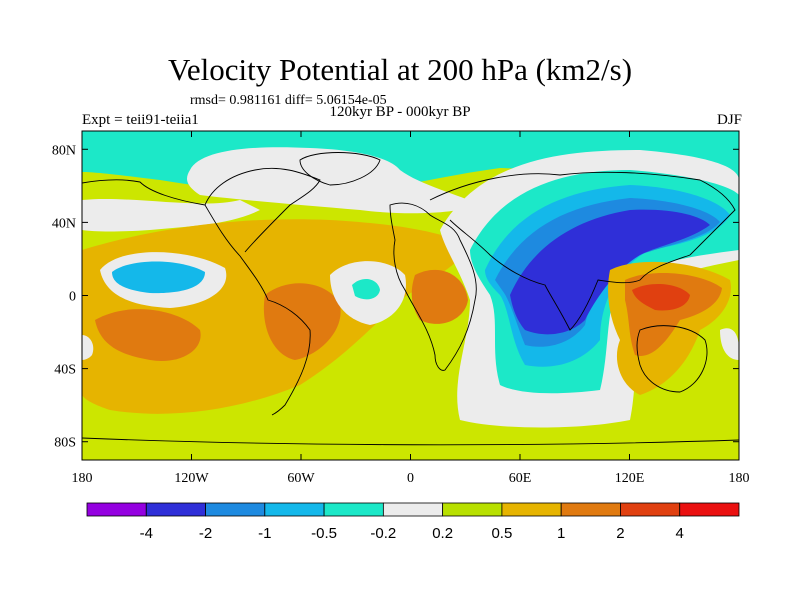 The width and height of the screenshot is (800, 600). I want to click on y-tick-label: 40S, so click(65, 370).